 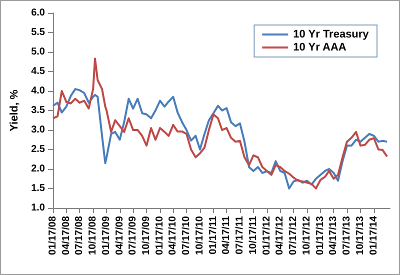 What do you see at coordinates (266, 235) in the screenshot?
I see `x-tick-label: 01/17/12` at bounding box center [266, 235].